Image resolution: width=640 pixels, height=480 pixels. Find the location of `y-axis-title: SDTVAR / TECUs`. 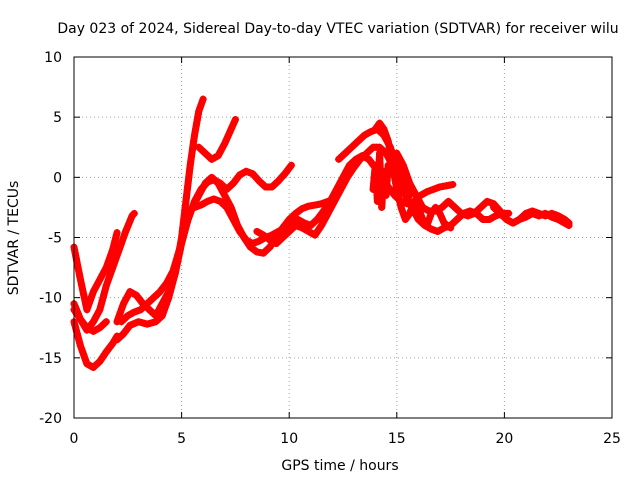

y-axis-title: SDTVAR / TECUs is located at coordinates (14, 238).